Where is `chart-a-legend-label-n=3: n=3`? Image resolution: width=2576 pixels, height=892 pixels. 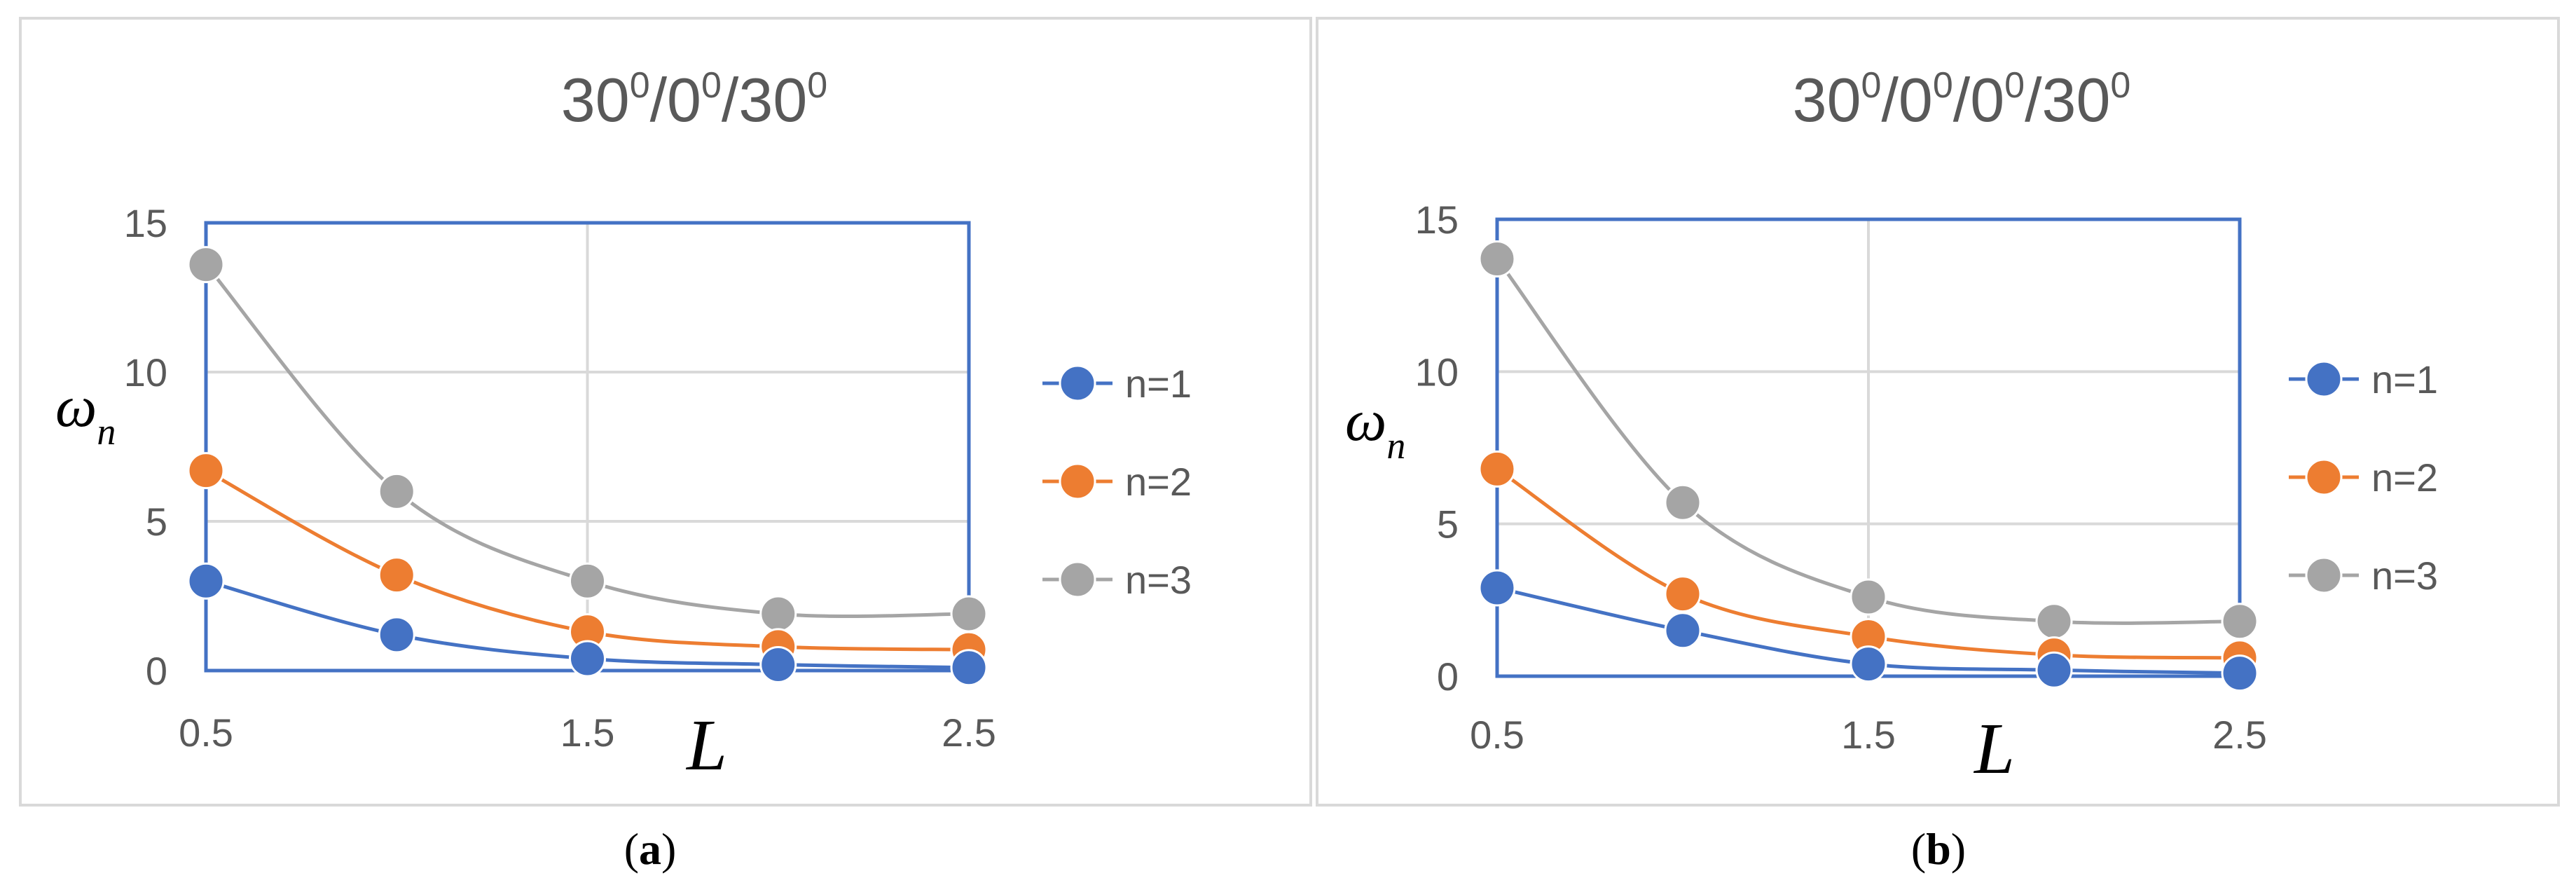 chart-a-legend-label-n=3: n=3 is located at coordinates (1158, 580).